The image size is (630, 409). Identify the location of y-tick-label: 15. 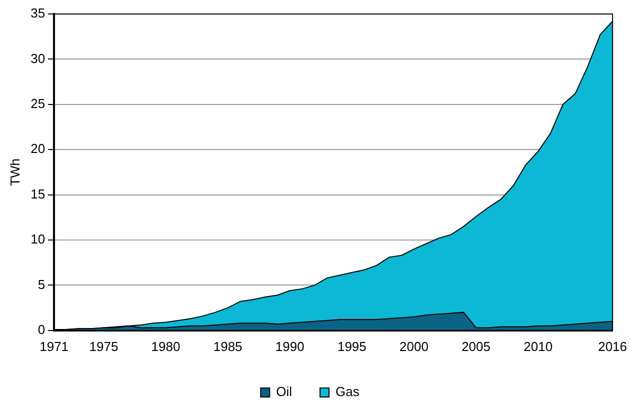
(38, 194).